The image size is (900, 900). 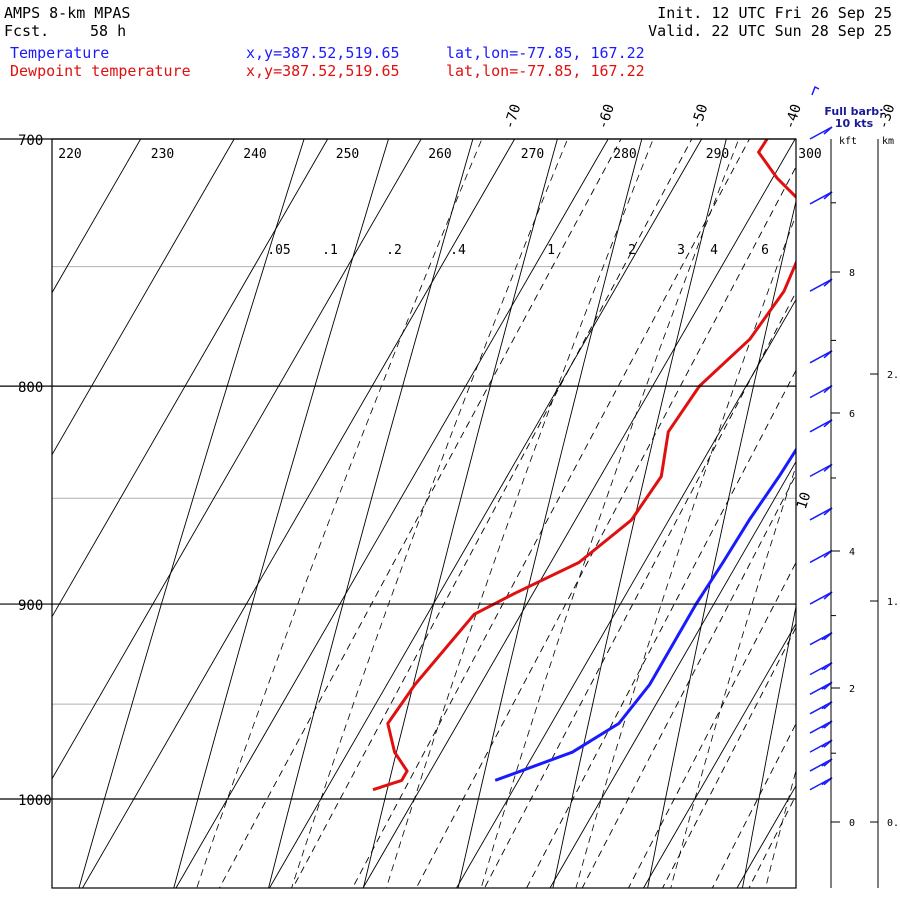 What do you see at coordinates (108, 31) in the screenshot?
I see `forecast-hour: 58 h` at bounding box center [108, 31].